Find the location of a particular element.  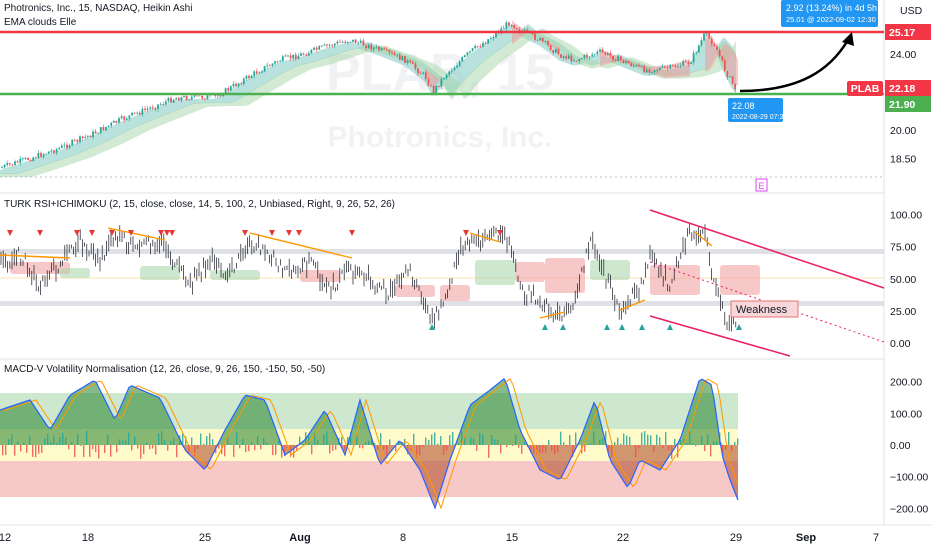

buy-marker-icon is located at coordinates (432, 327).